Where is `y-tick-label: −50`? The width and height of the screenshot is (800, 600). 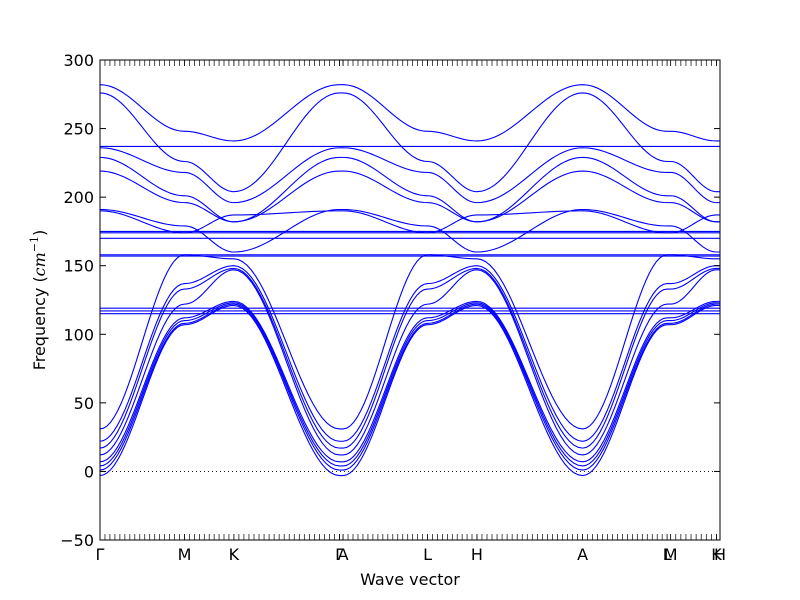
y-tick-label: −50 is located at coordinates (77, 540).